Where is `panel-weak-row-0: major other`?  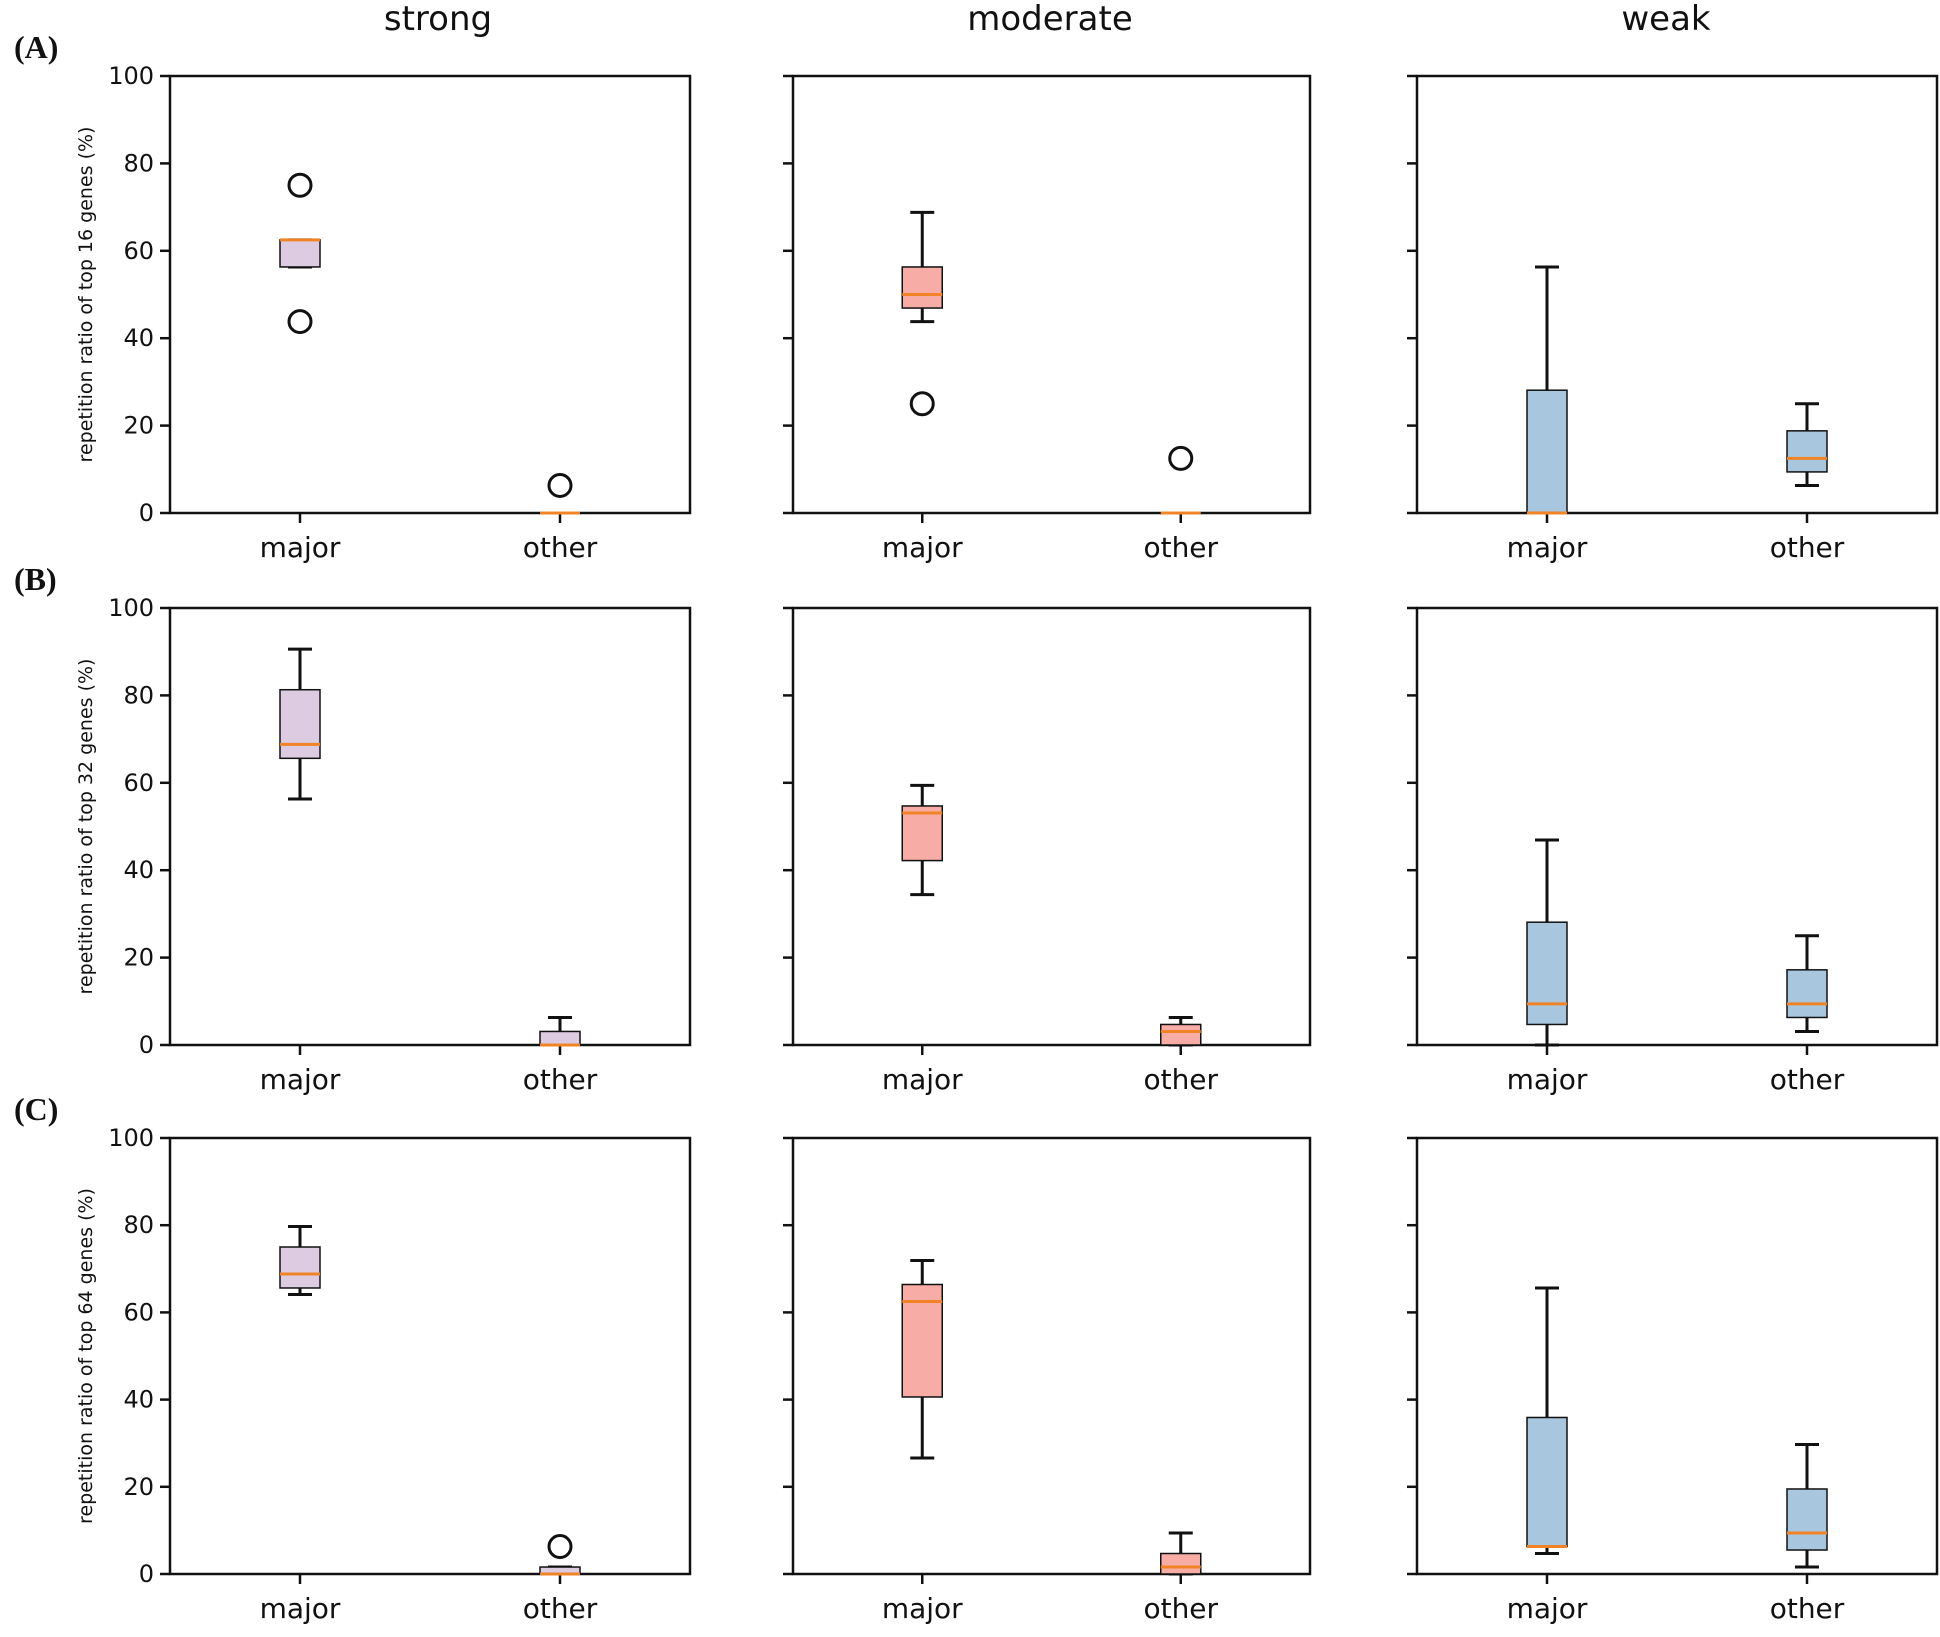 panel-weak-row-0: major other is located at coordinates (1673, 319).